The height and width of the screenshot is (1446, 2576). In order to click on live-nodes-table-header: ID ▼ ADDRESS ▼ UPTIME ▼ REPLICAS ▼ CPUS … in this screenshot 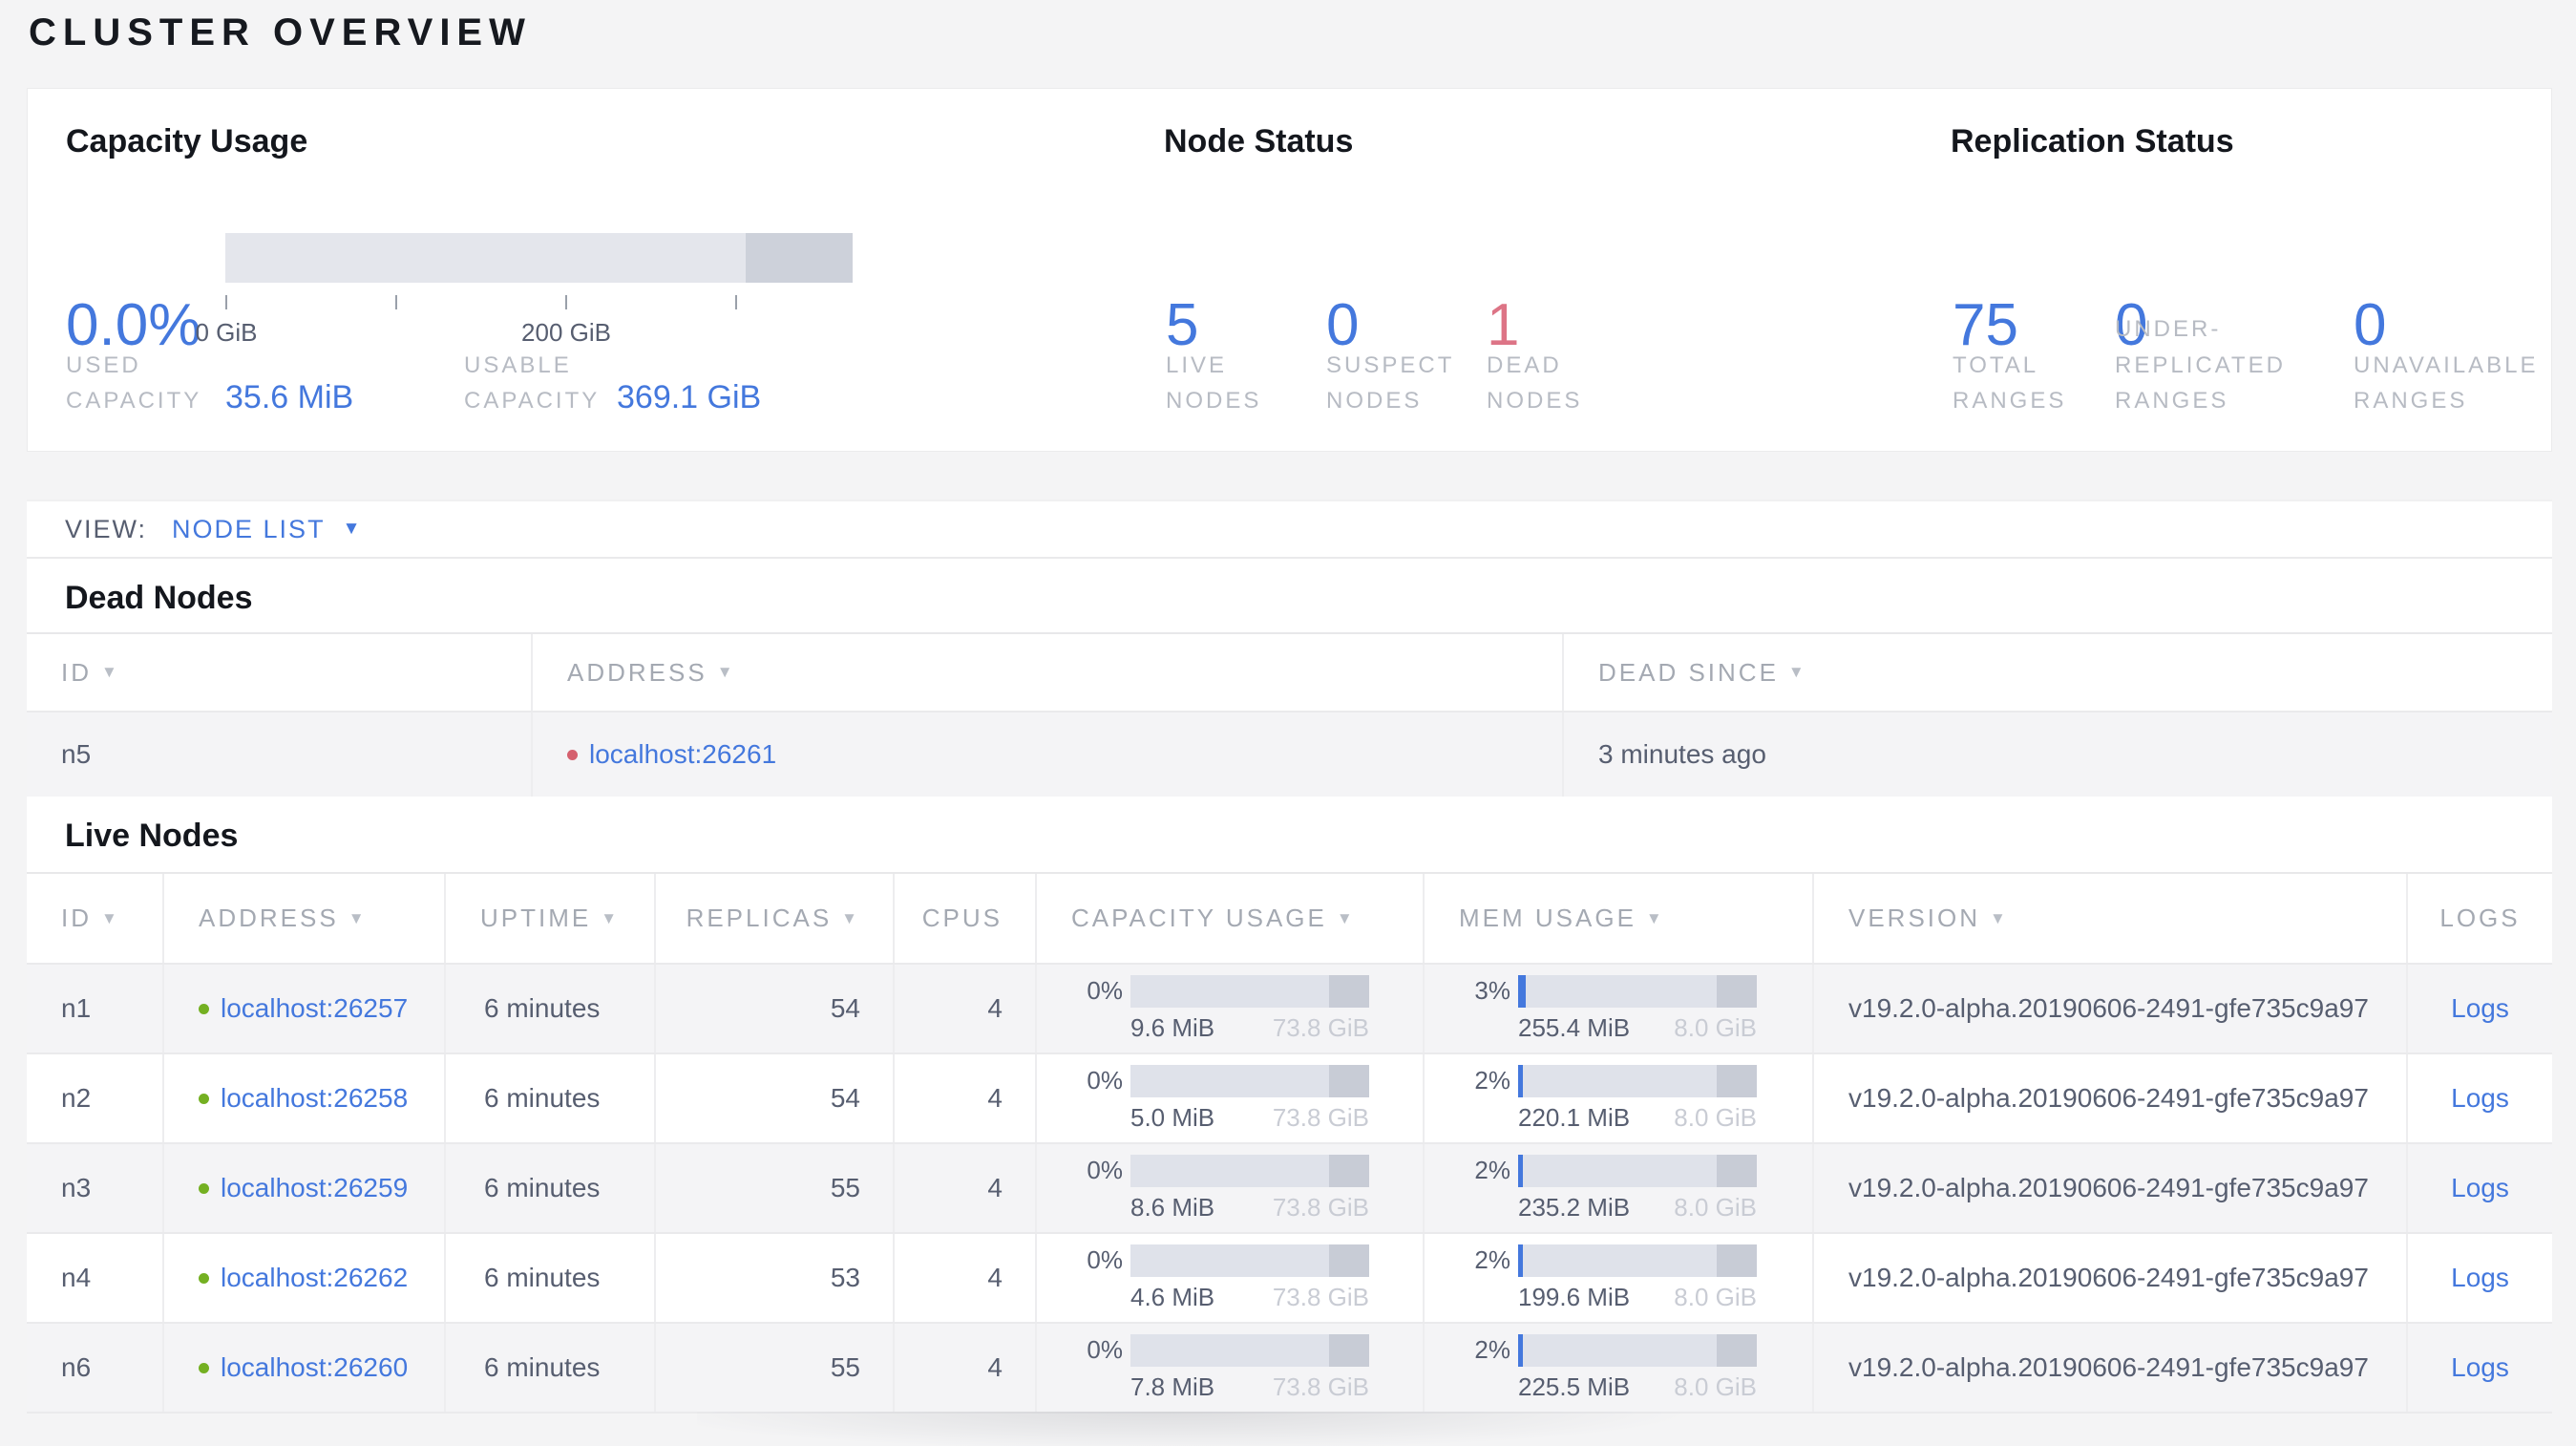, I will do `click(1289, 917)`.